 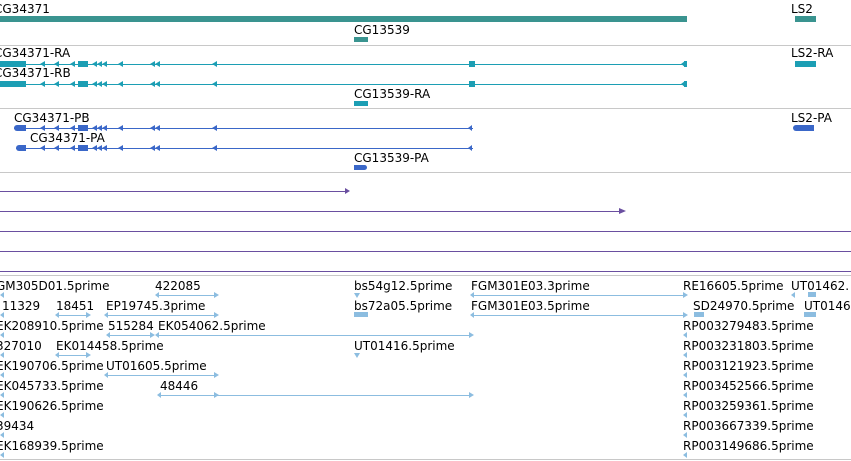 I want to click on est-label: RP003231803.5prime, so click(x=748, y=346).